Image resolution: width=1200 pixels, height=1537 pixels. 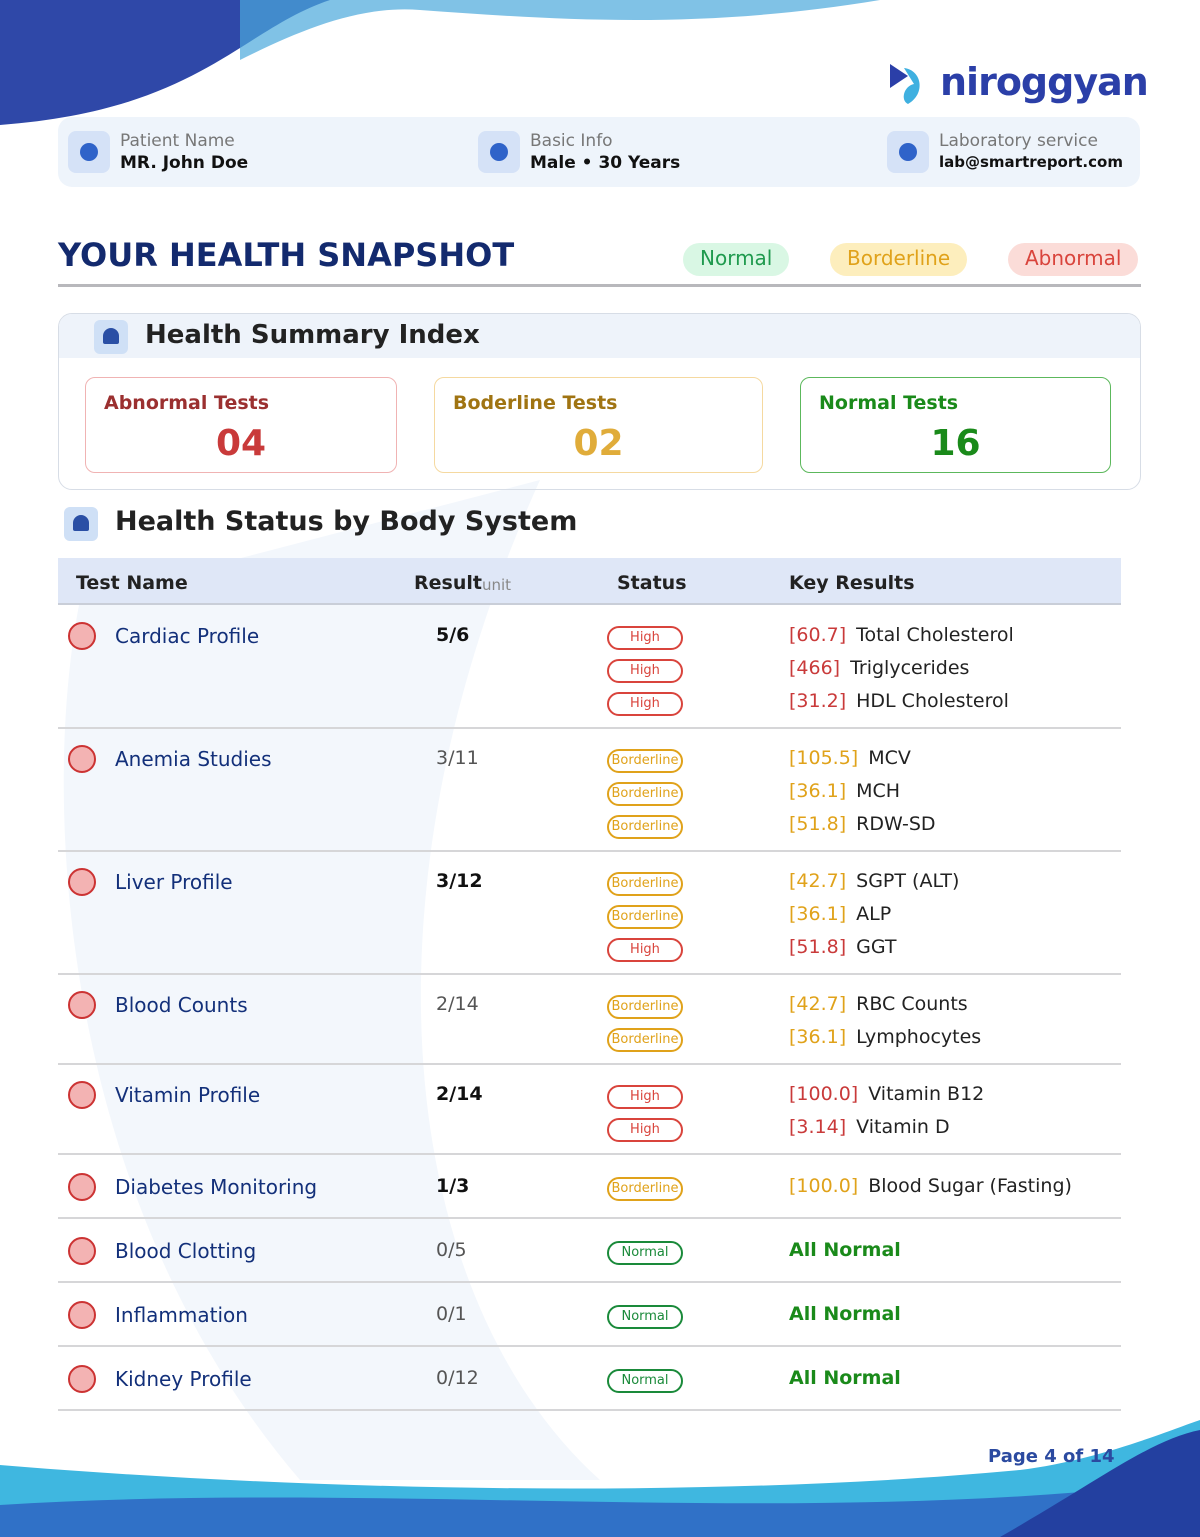 What do you see at coordinates (598, 443) in the screenshot?
I see `card-value: 02` at bounding box center [598, 443].